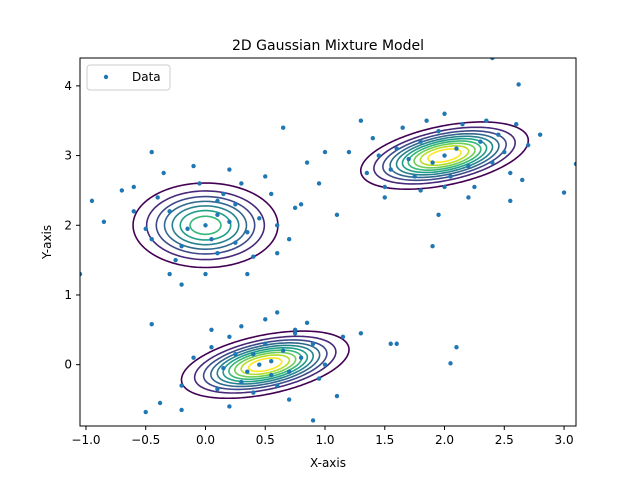 Image resolution: width=640 pixels, height=480 pixels. What do you see at coordinates (504, 440) in the screenshot?
I see `x-tick-label: 2.5` at bounding box center [504, 440].